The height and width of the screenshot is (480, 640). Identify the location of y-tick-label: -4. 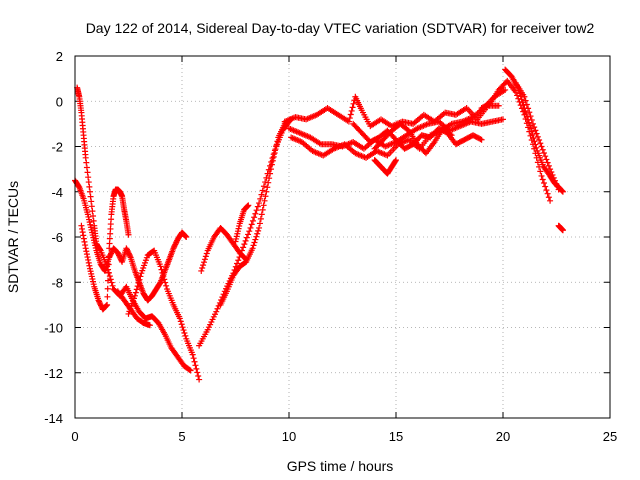
(57, 192).